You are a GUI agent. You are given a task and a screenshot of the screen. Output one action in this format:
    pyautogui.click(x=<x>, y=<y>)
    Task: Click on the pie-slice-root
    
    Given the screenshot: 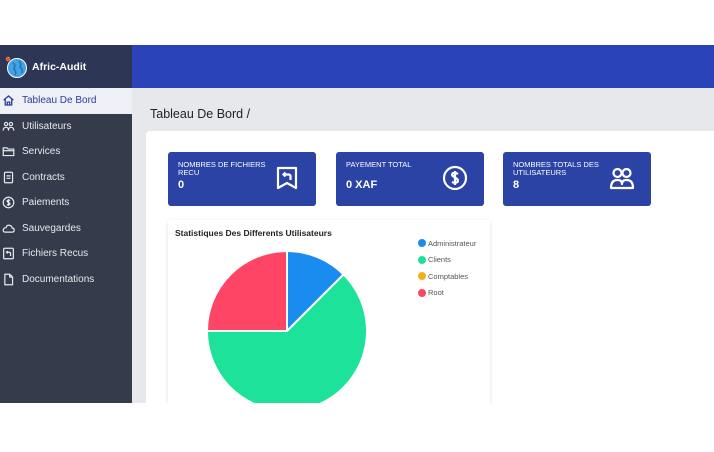 What is the action you would take?
    pyautogui.click(x=247, y=291)
    